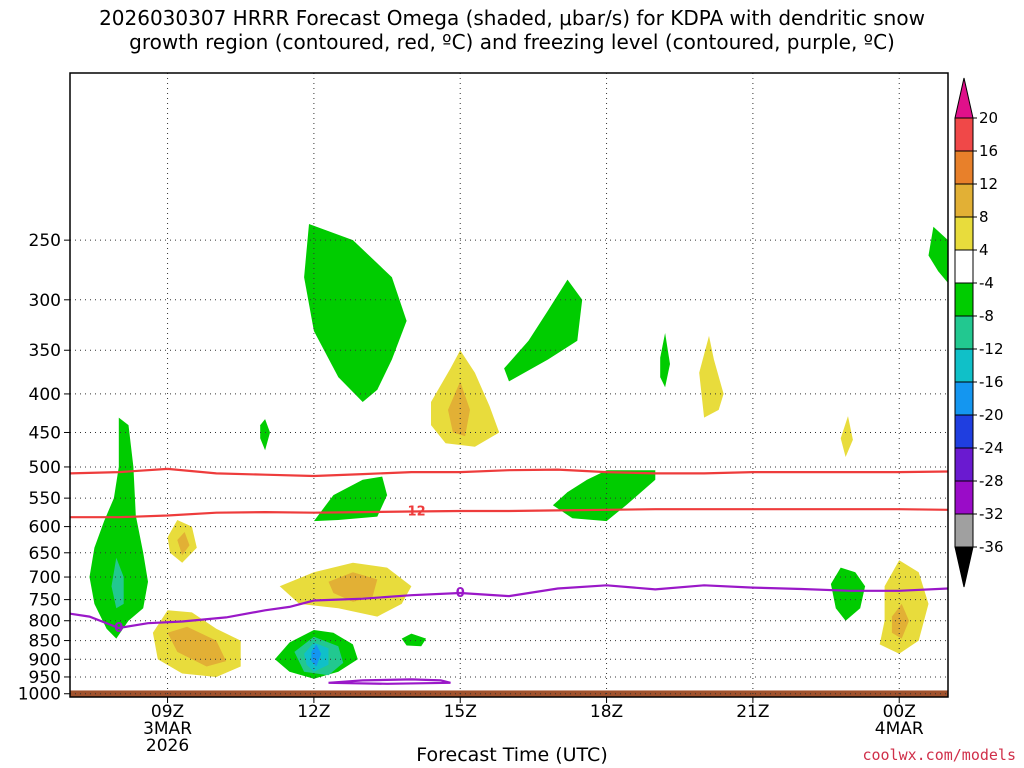  Describe the element at coordinates (512, 755) in the screenshot. I see `x-axis-label: Forecast Time (UTC)` at that location.